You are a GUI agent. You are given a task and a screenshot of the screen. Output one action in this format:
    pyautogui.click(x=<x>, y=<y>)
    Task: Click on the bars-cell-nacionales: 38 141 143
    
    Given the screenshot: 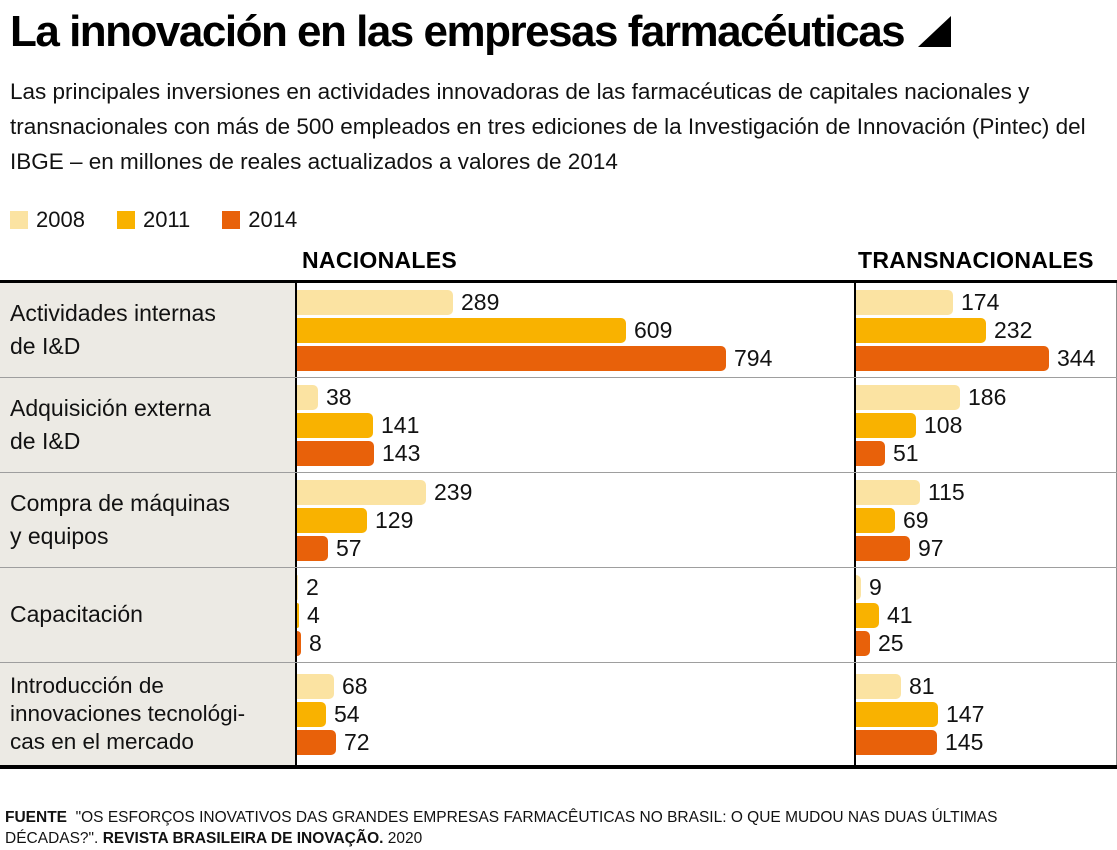 What is the action you would take?
    pyautogui.click(x=576, y=425)
    